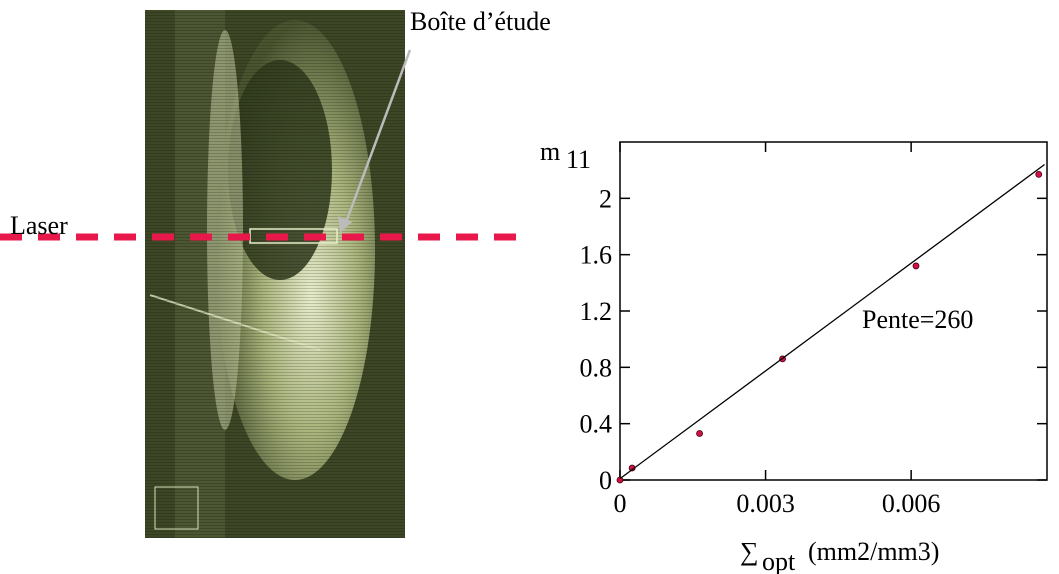 This screenshot has height=574, width=1059. I want to click on y-label: m, so click(550, 151).